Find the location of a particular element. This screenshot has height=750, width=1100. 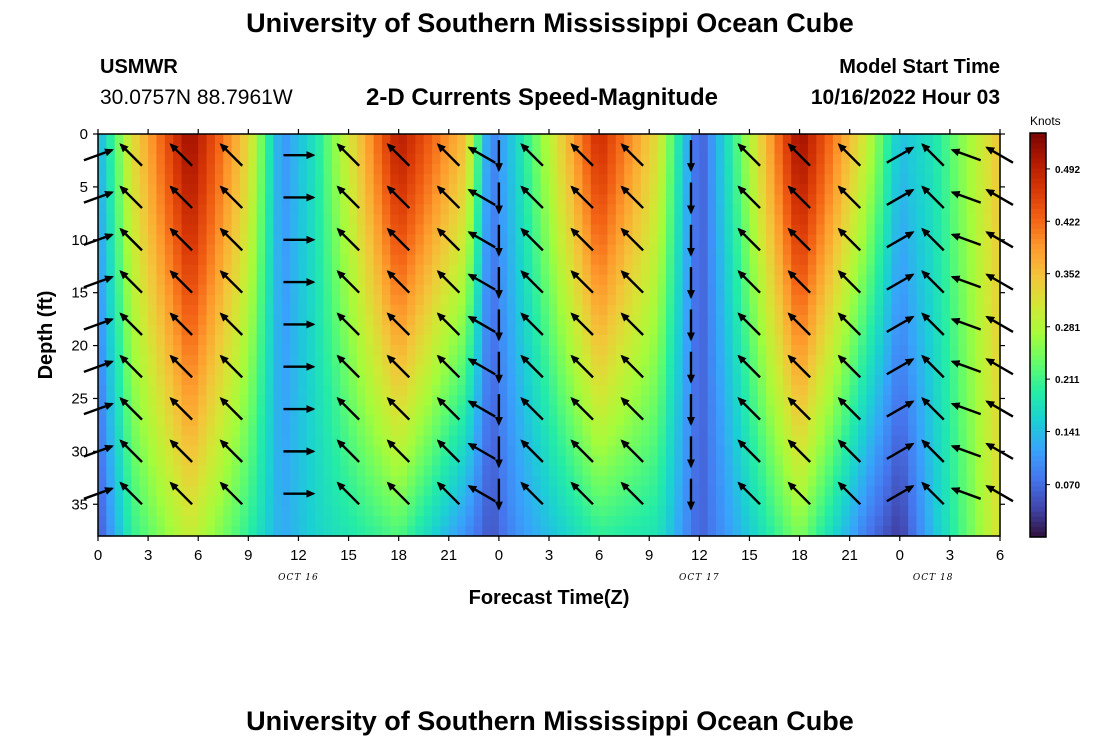

colorbar-segment is located at coordinates (1038, 459).